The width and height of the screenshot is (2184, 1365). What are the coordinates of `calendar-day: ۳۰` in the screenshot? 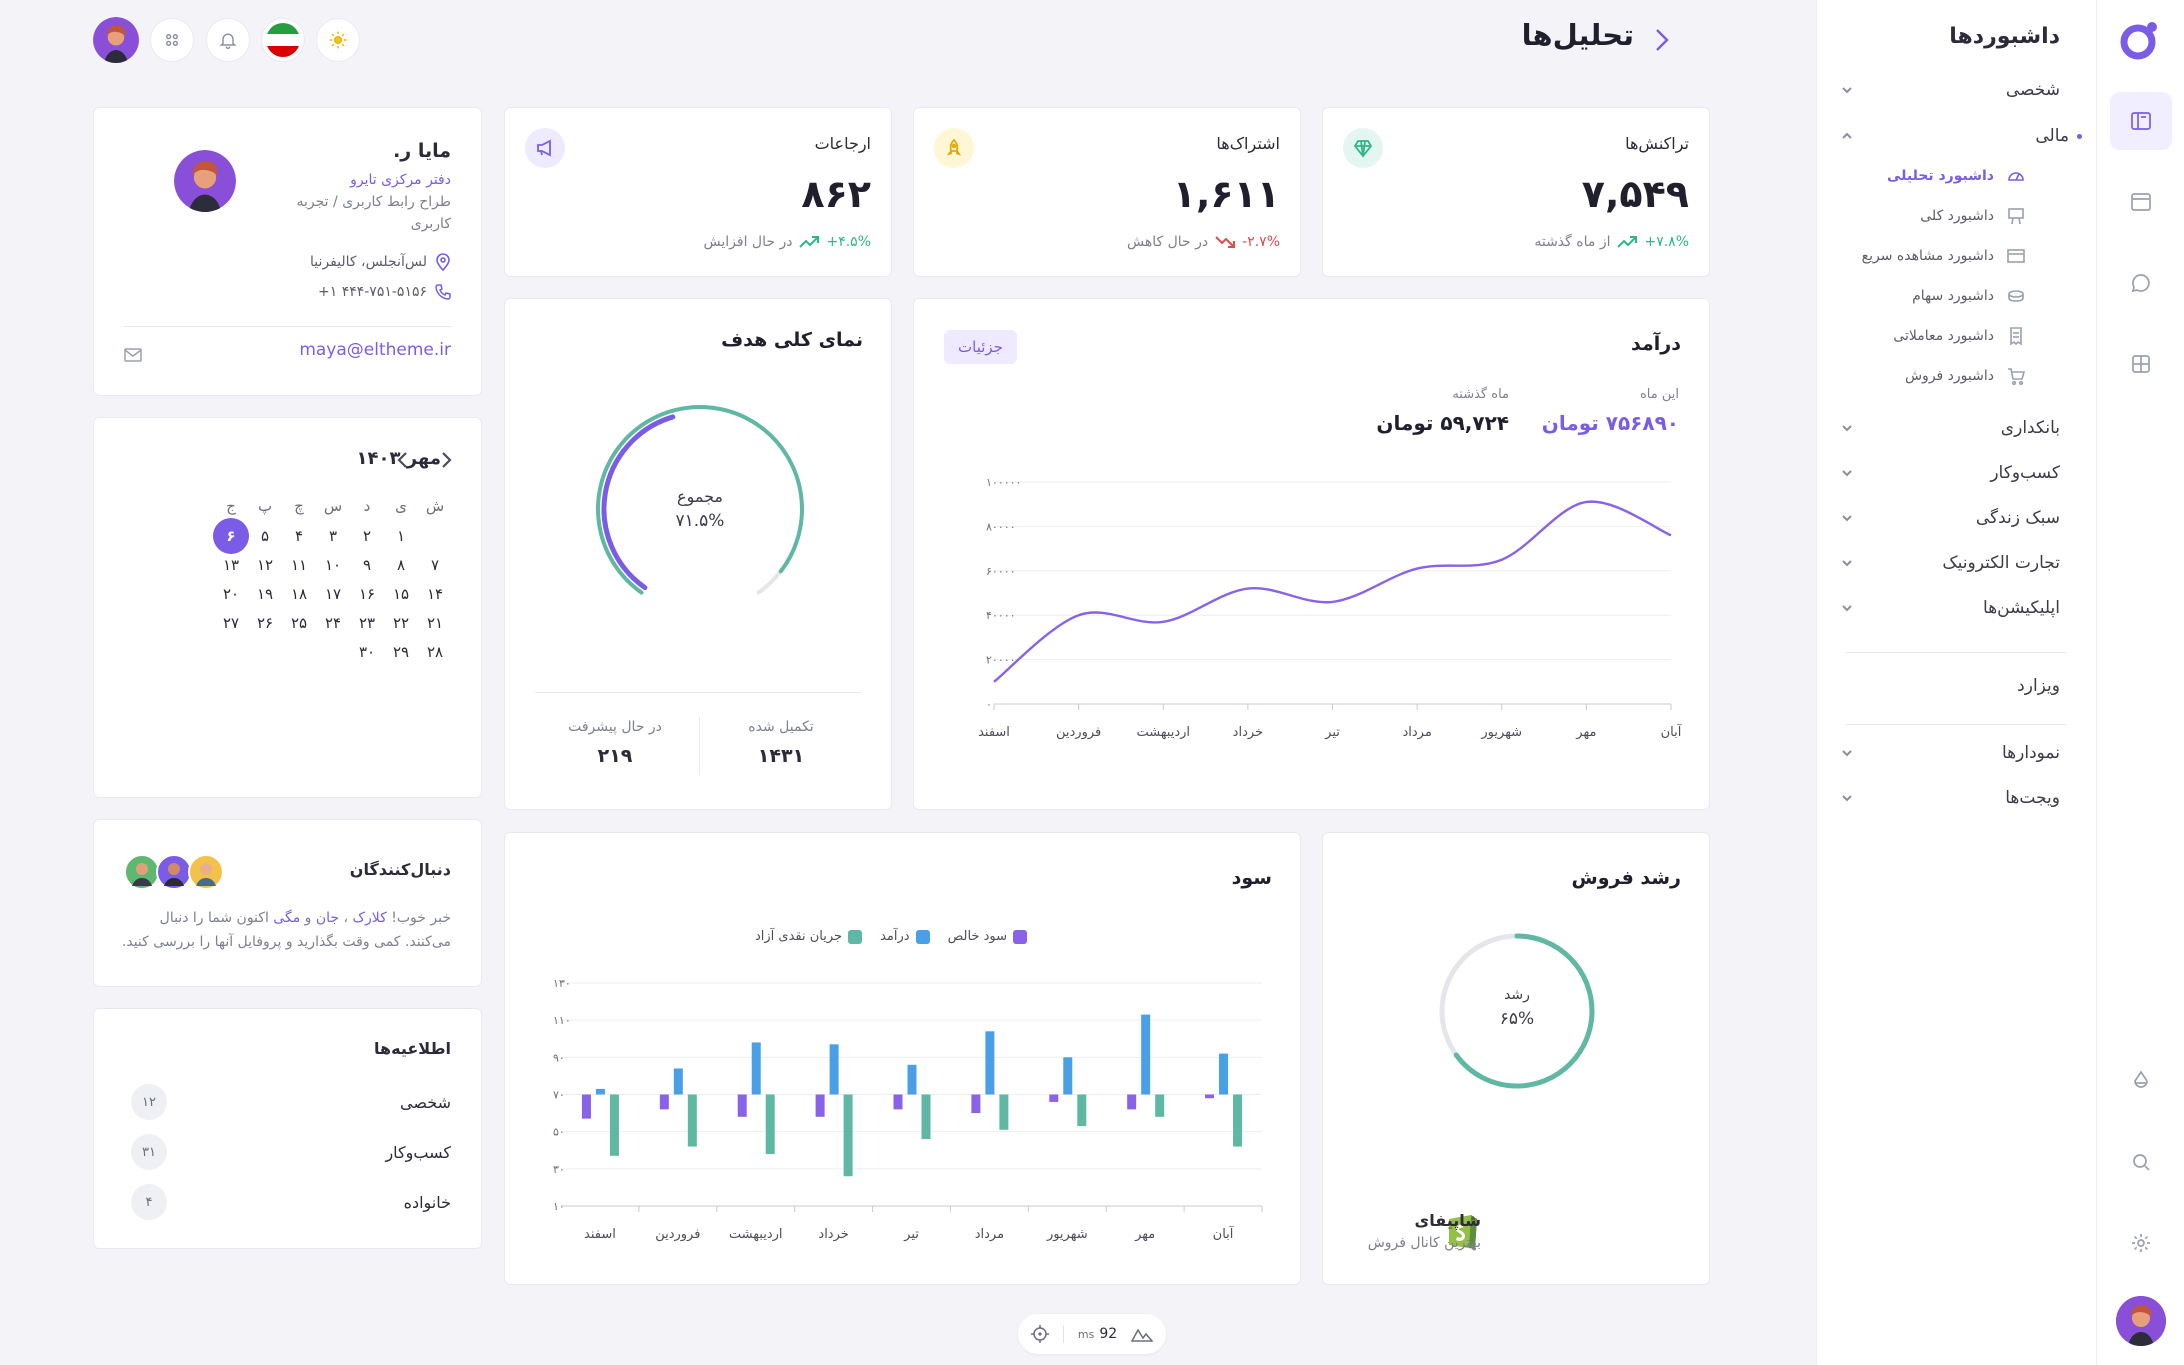 It's located at (367, 652).